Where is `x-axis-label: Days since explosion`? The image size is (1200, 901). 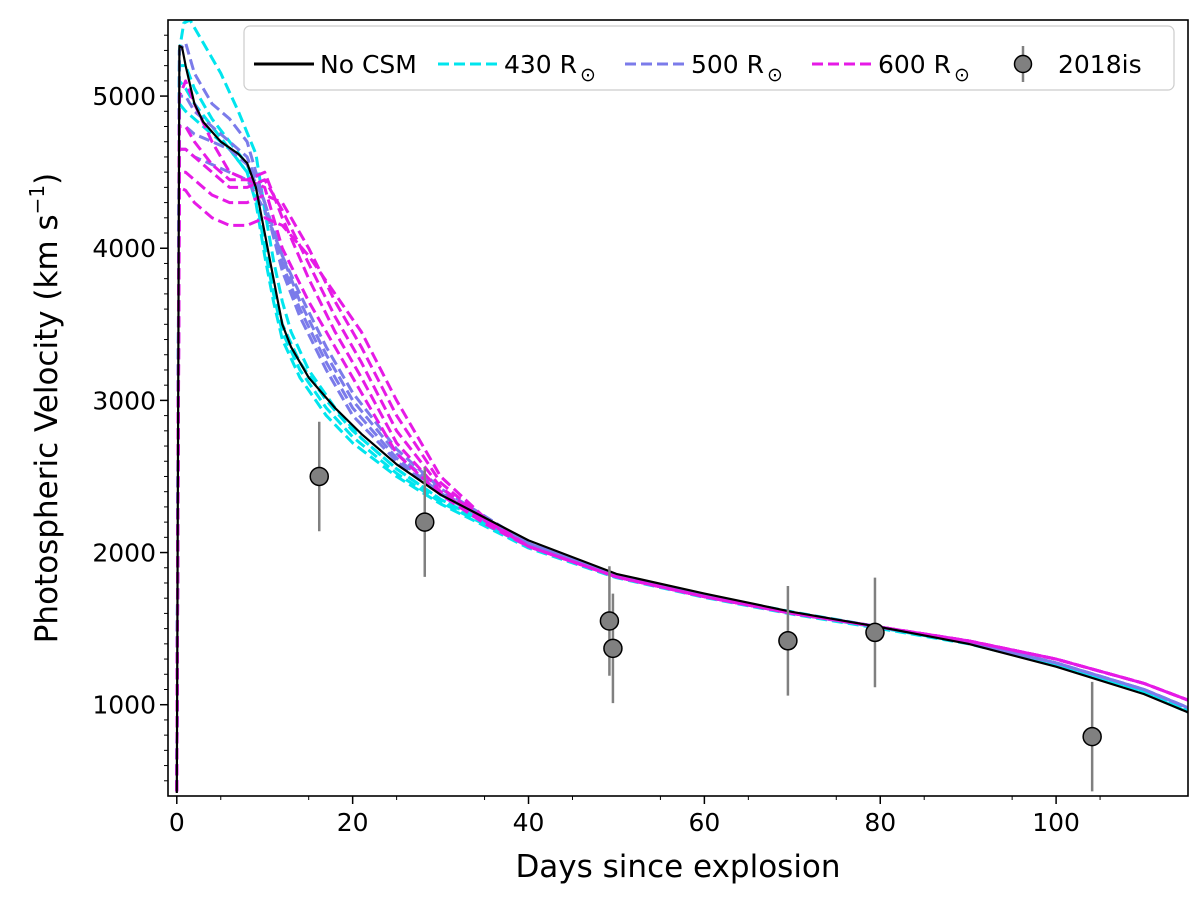
x-axis-label: Days since explosion is located at coordinates (677, 867).